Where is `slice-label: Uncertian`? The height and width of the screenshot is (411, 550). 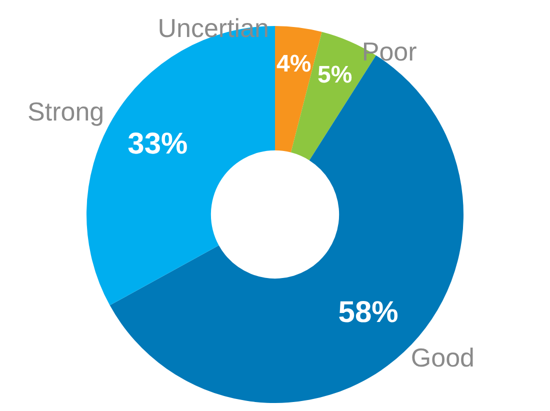 slice-label: Uncertian is located at coordinates (213, 28).